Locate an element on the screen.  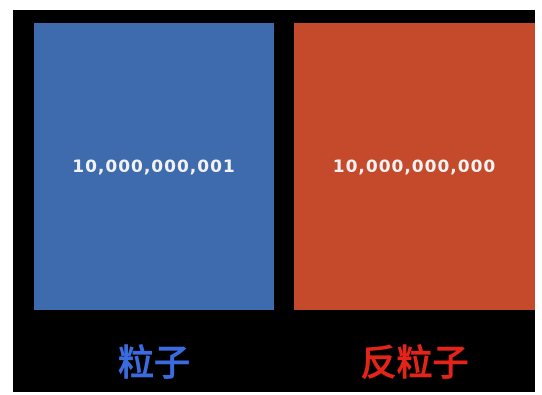
antiparticle-label: 反粒子 is located at coordinates (414, 363).